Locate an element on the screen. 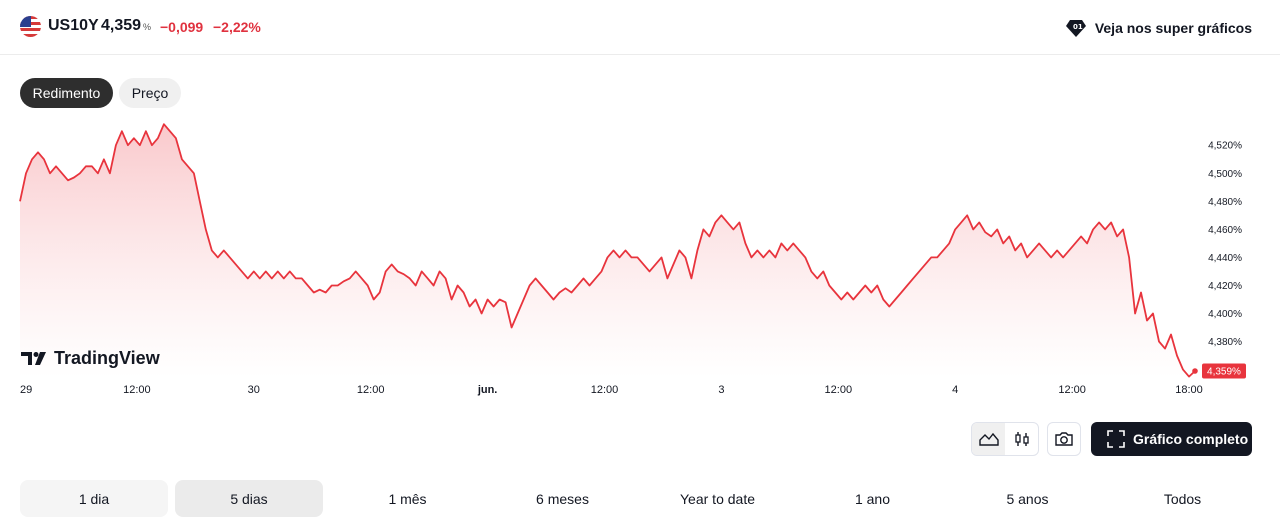 This screenshot has width=1280, height=532. x-tick-label: 18:00 is located at coordinates (1189, 390).